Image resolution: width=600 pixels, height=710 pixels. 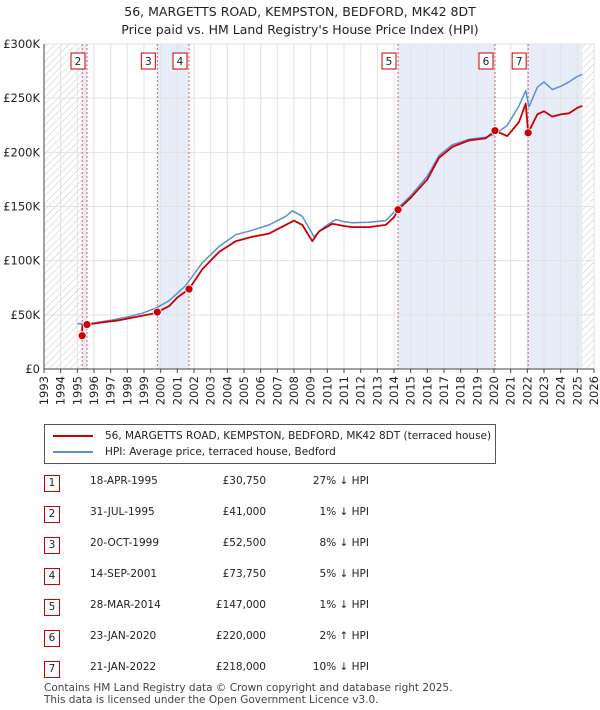 I want to click on legend-swatch-hpi, so click(x=73, y=452).